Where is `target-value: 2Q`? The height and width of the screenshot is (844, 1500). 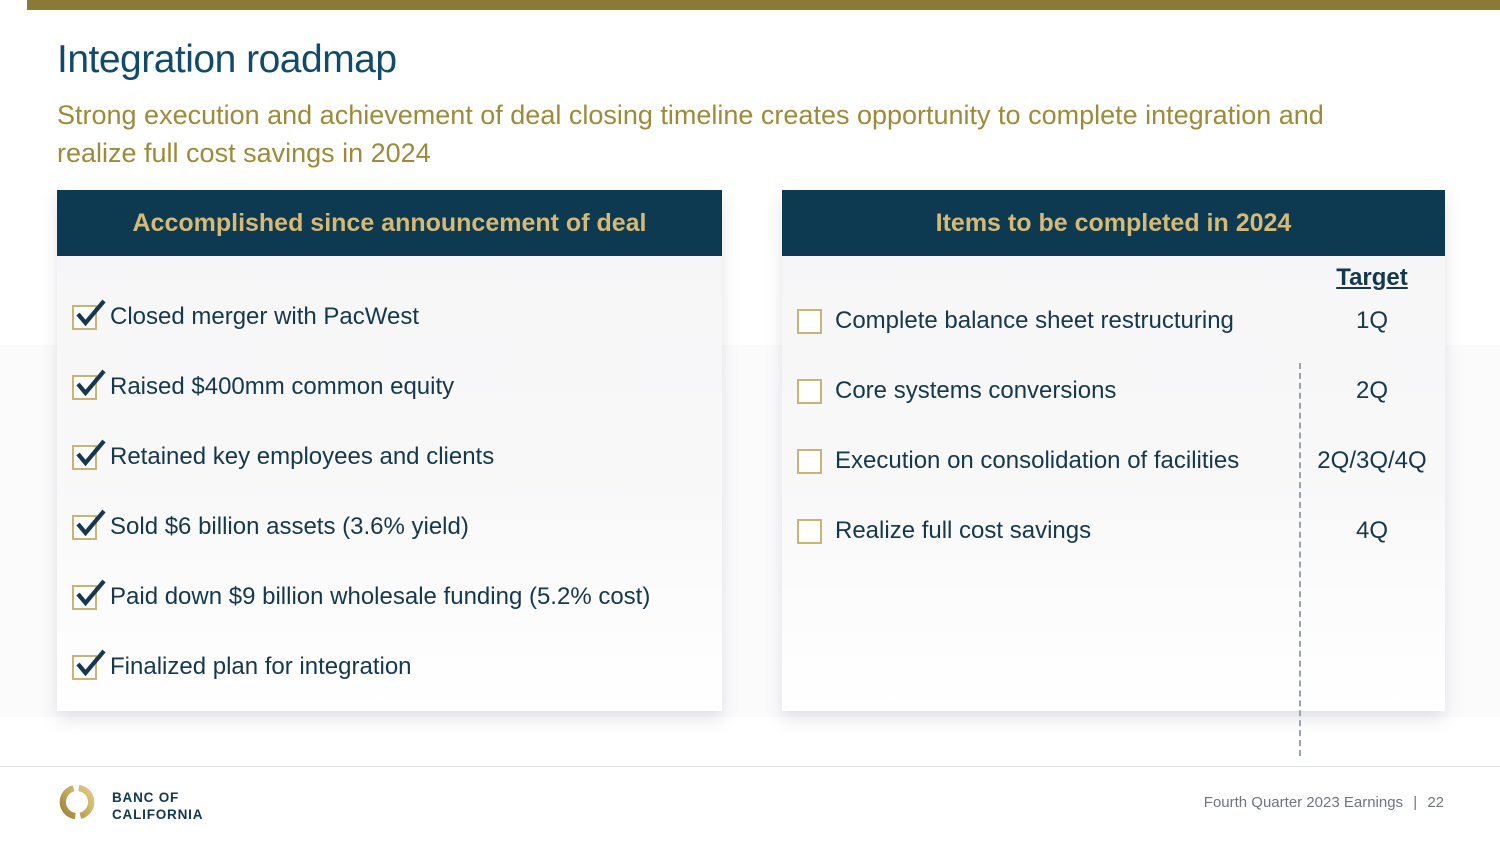
target-value: 2Q is located at coordinates (1371, 390).